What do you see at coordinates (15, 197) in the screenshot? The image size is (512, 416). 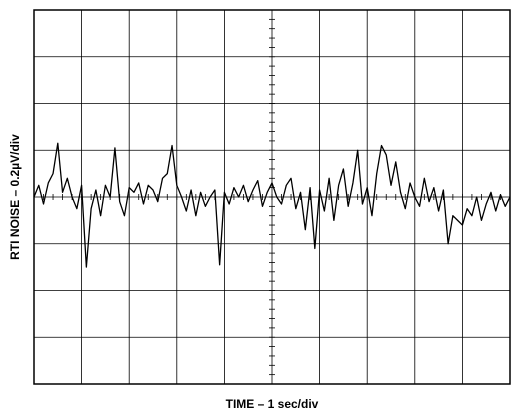 I see `y-axis-label: RTI NOISE – 0.2µV/div` at bounding box center [15, 197].